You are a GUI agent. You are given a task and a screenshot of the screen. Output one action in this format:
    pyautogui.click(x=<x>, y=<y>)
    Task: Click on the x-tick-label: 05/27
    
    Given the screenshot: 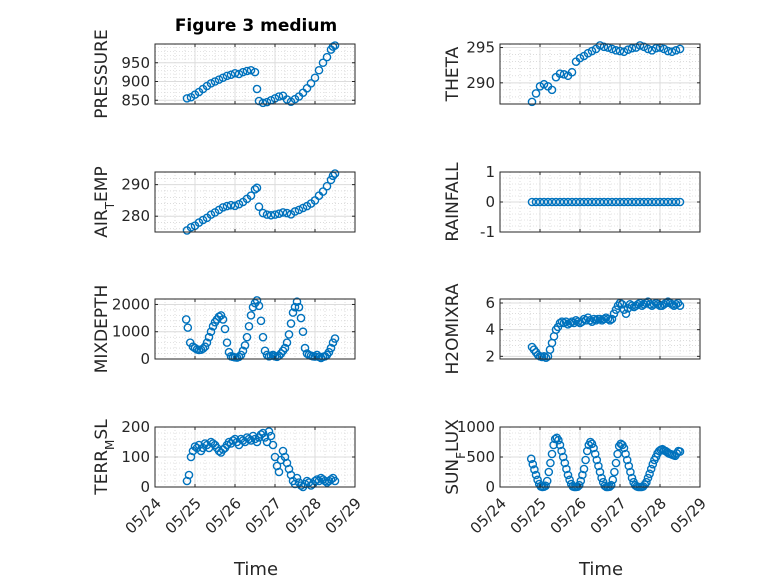 What is the action you would take?
    pyautogui.click(x=608, y=515)
    